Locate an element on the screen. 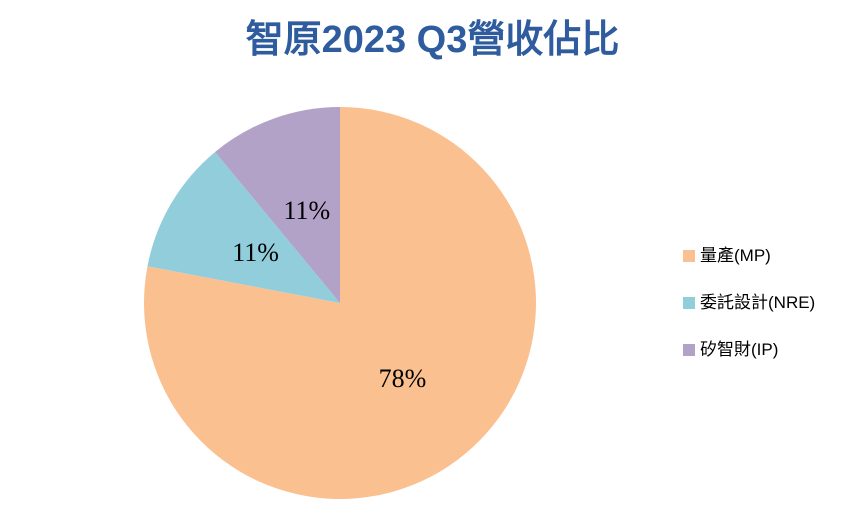 This screenshot has height=516, width=865. legend: 量產(MP) 委託設計(NRE) 矽智財(IP) is located at coordinates (749, 302).